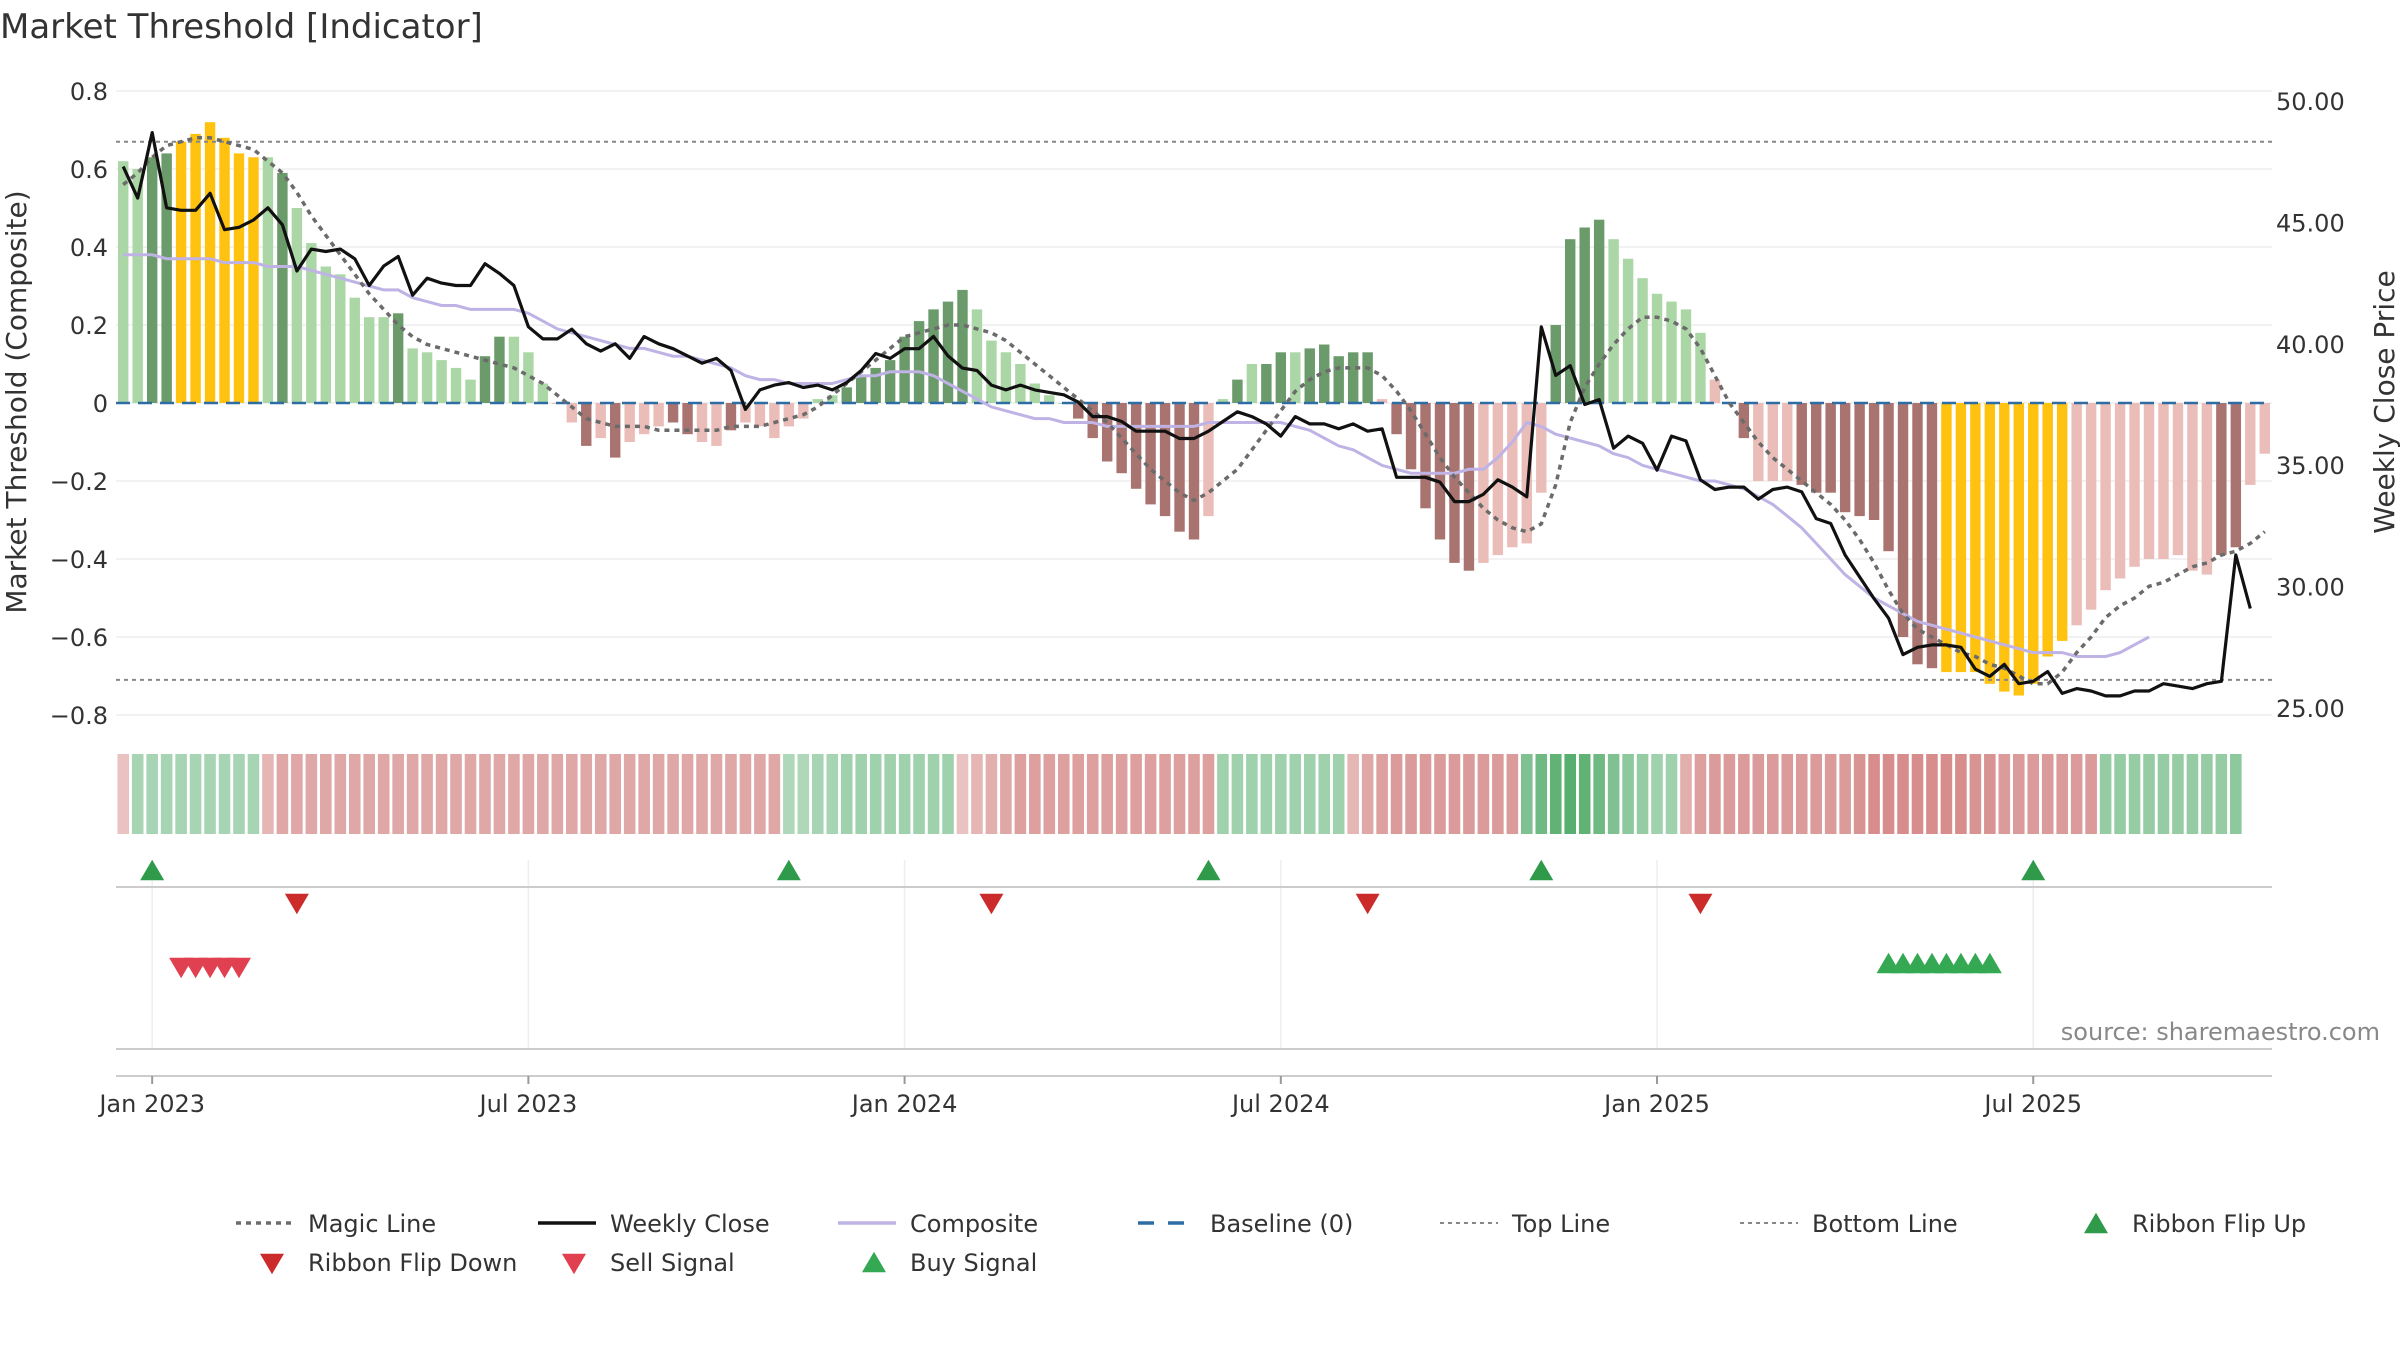 This screenshot has height=1350, width=2400. Describe the element at coordinates (241, 27) in the screenshot. I see `chart-title: Market Threshold [Indicator]` at that location.